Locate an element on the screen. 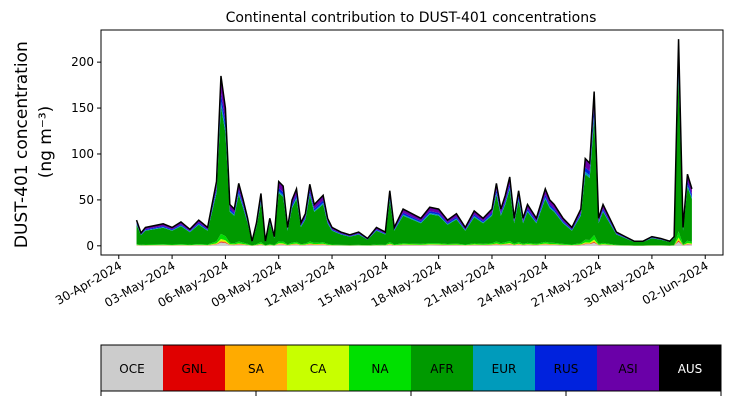 The height and width of the screenshot is (402, 730). legend-label-asi: ASI is located at coordinates (627, 369).